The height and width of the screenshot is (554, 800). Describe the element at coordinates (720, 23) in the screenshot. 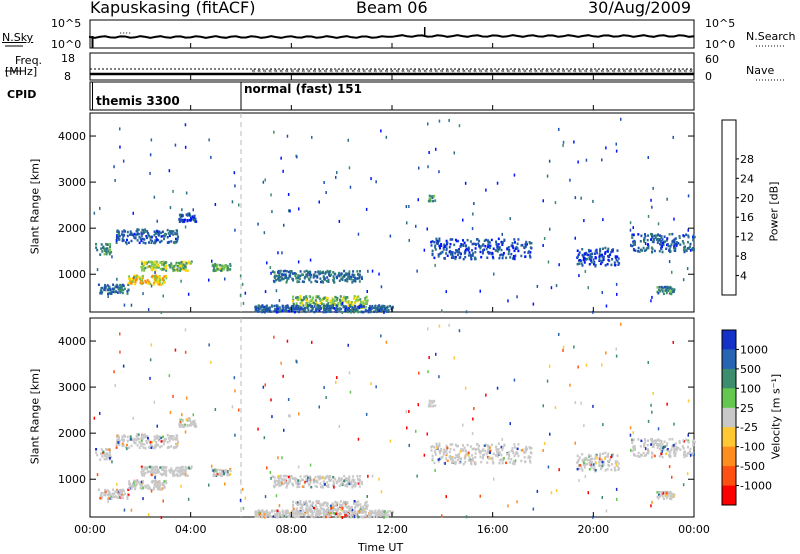

I see `nsearch-top-tick: 10^5` at that location.